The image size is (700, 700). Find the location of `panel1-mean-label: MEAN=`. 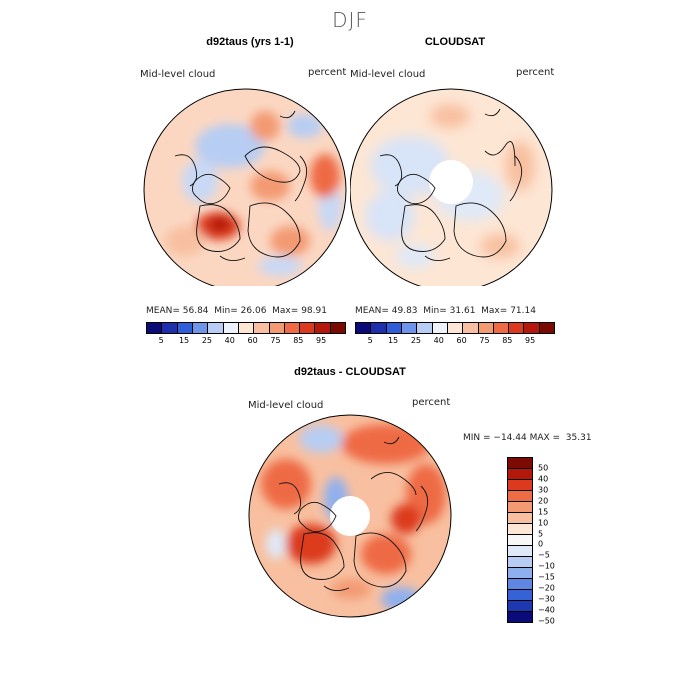

panel1-mean-label: MEAN= is located at coordinates (163, 311).